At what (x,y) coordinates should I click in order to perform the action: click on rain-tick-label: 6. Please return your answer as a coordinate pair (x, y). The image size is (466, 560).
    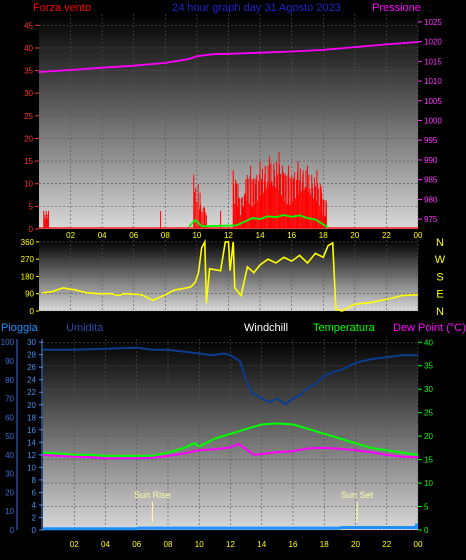
    Looking at the image, I should click on (34, 492).